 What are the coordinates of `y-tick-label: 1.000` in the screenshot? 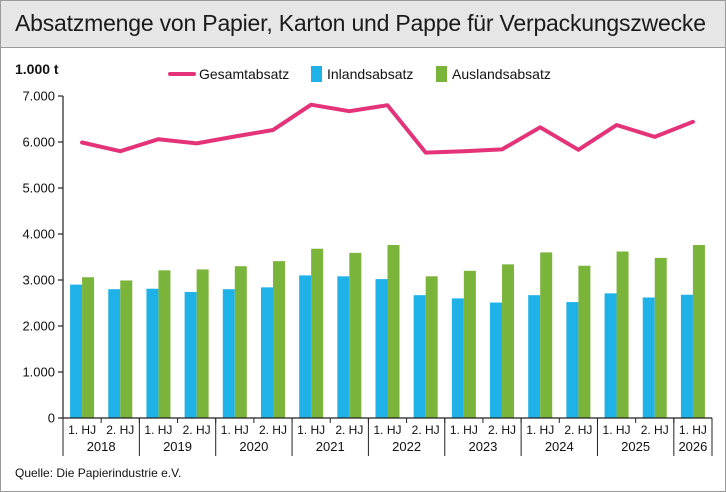 It's located at (38, 372).